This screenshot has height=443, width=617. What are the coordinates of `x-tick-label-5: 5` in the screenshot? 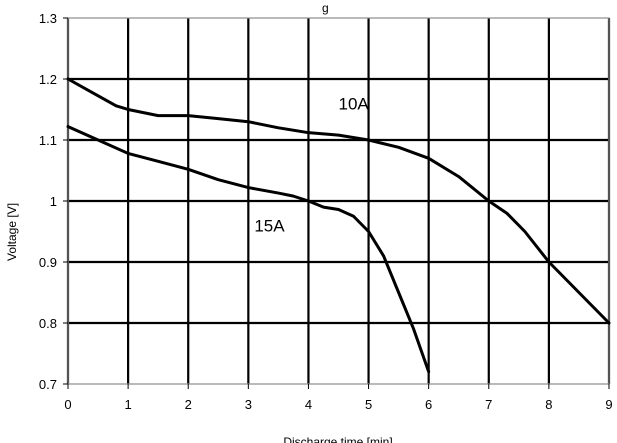 It's located at (368, 404).